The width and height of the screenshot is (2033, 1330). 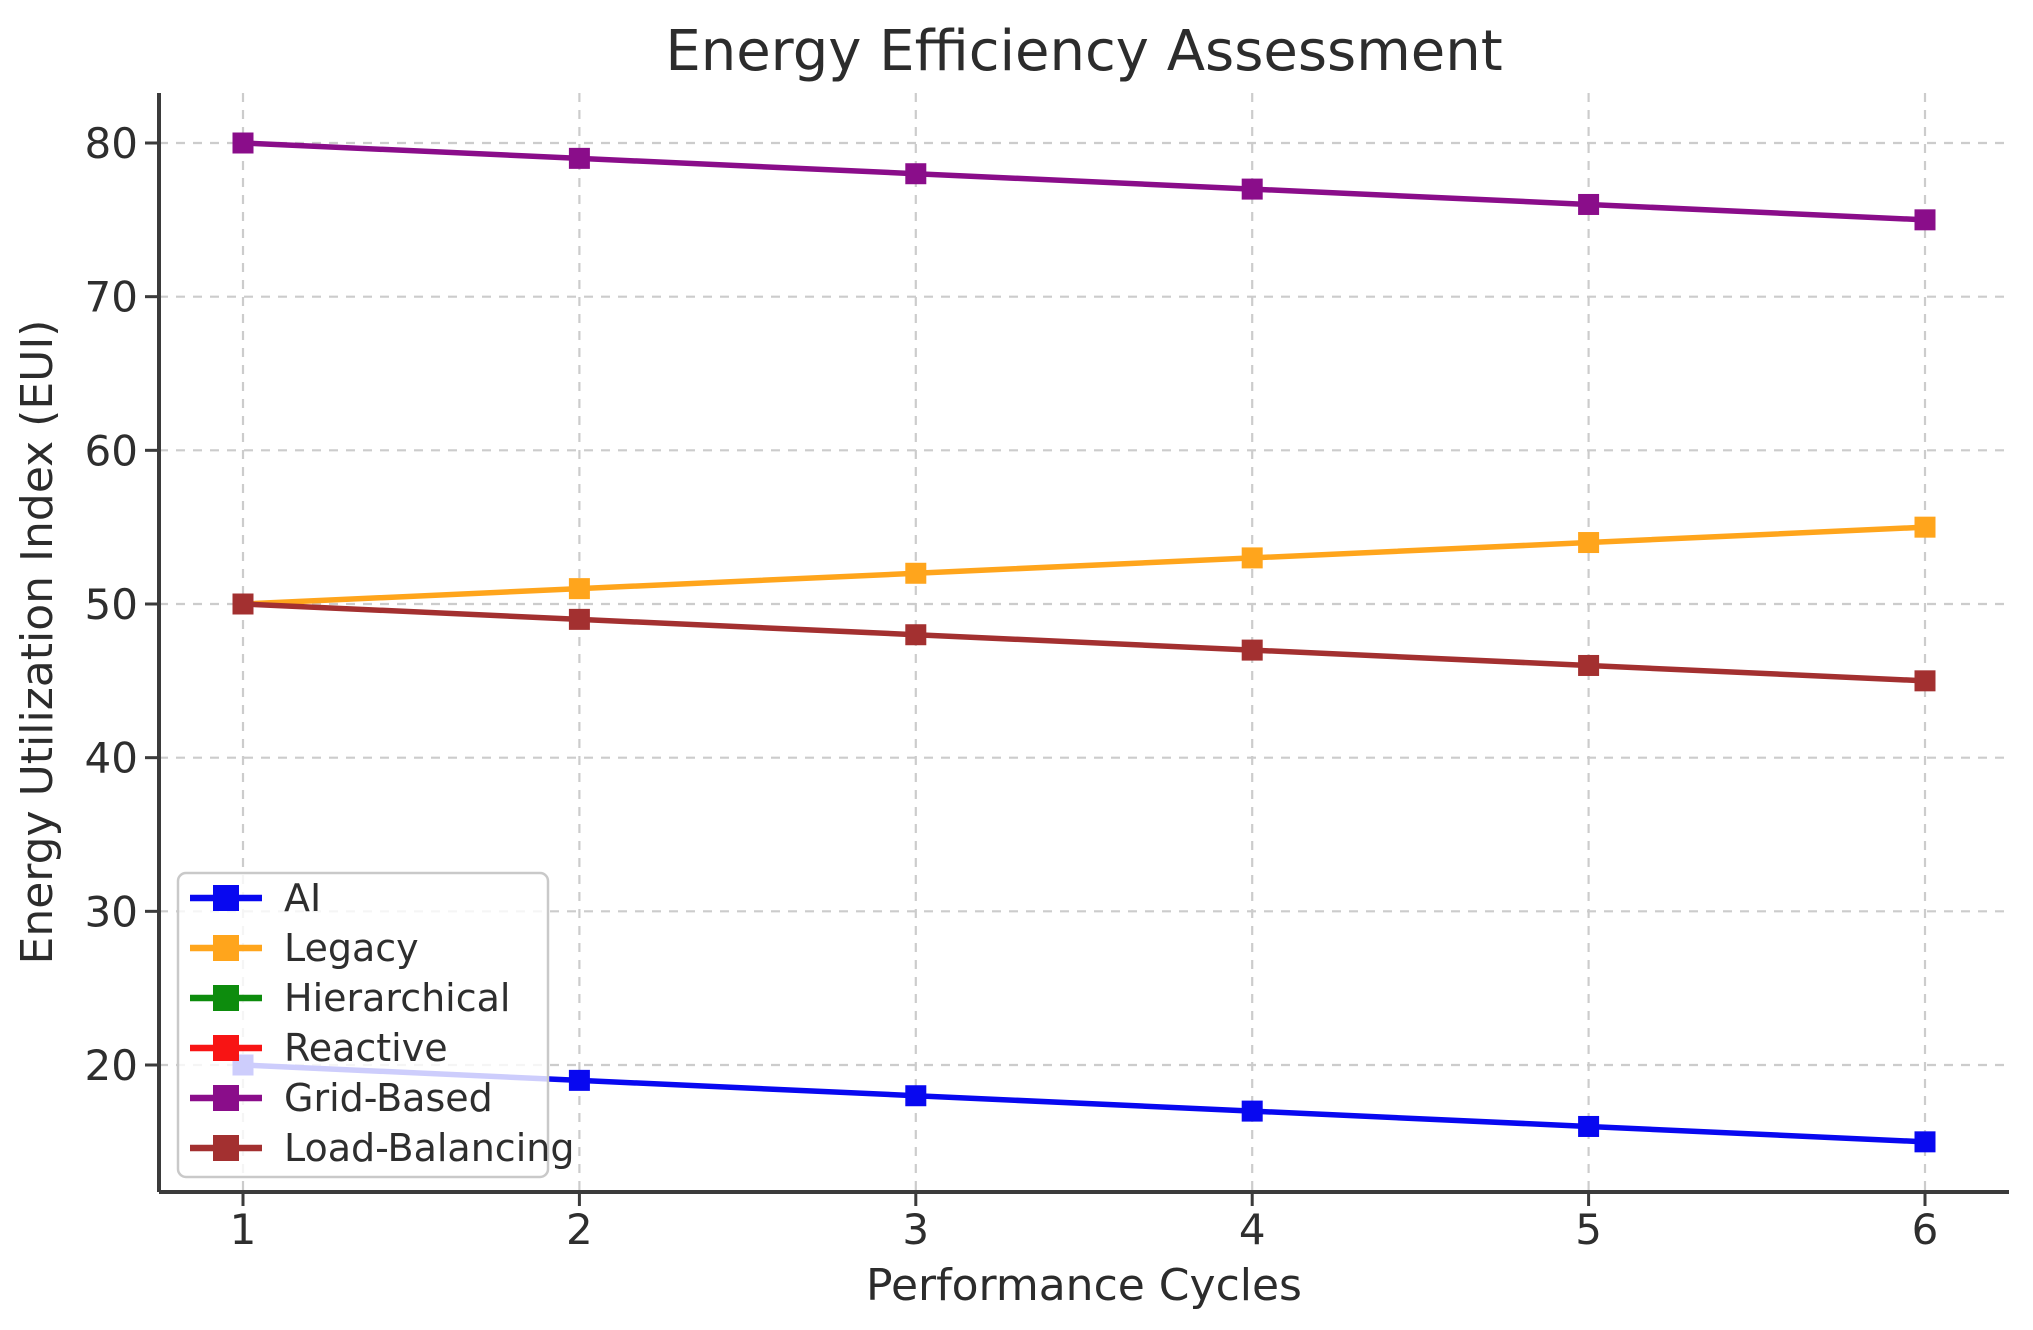 What do you see at coordinates (111, 758) in the screenshot?
I see `y-tick-label-40: 40` at bounding box center [111, 758].